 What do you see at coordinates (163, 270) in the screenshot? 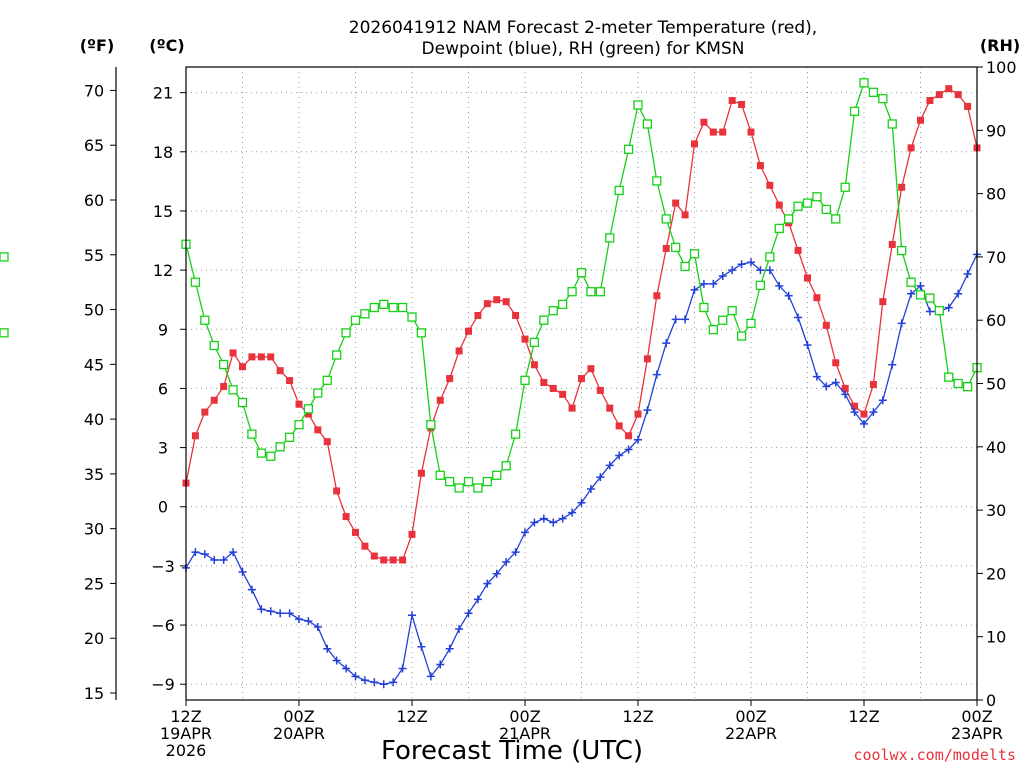
I see `celsius-tick-label: 12` at bounding box center [163, 270].